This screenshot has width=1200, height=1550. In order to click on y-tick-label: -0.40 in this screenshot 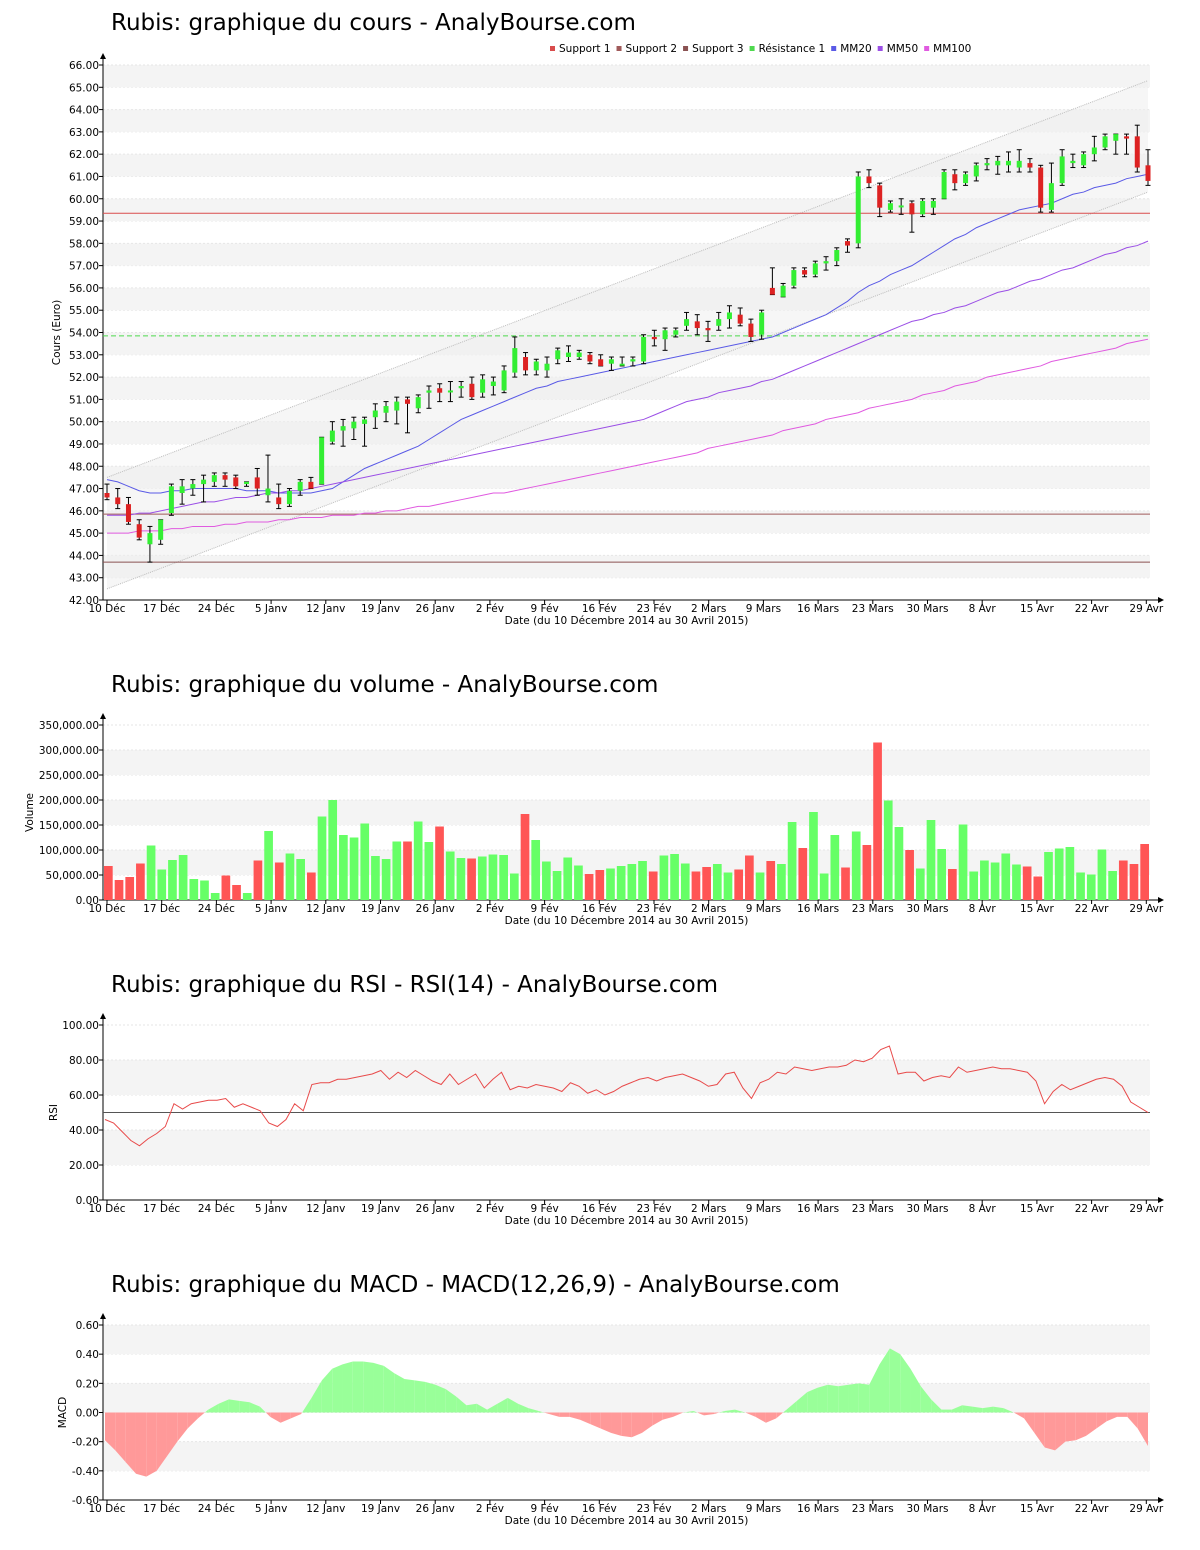, I will do `click(85, 1472)`.